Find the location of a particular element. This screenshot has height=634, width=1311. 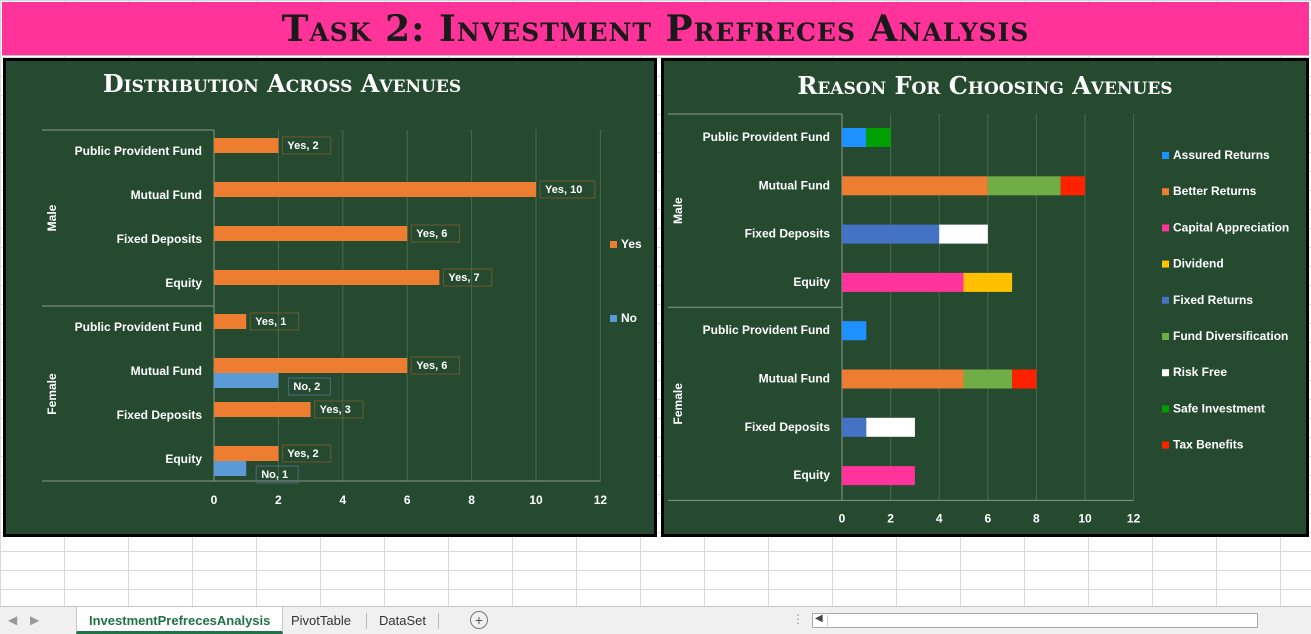

data-label: Yes, 3 is located at coordinates (335, 410).